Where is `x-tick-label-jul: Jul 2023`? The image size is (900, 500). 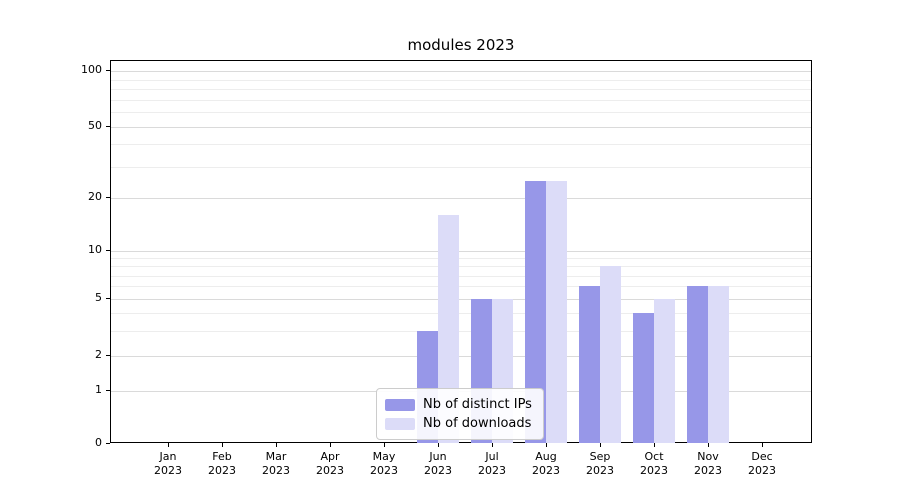 x-tick-label-jul: Jul 2023 is located at coordinates (492, 463).